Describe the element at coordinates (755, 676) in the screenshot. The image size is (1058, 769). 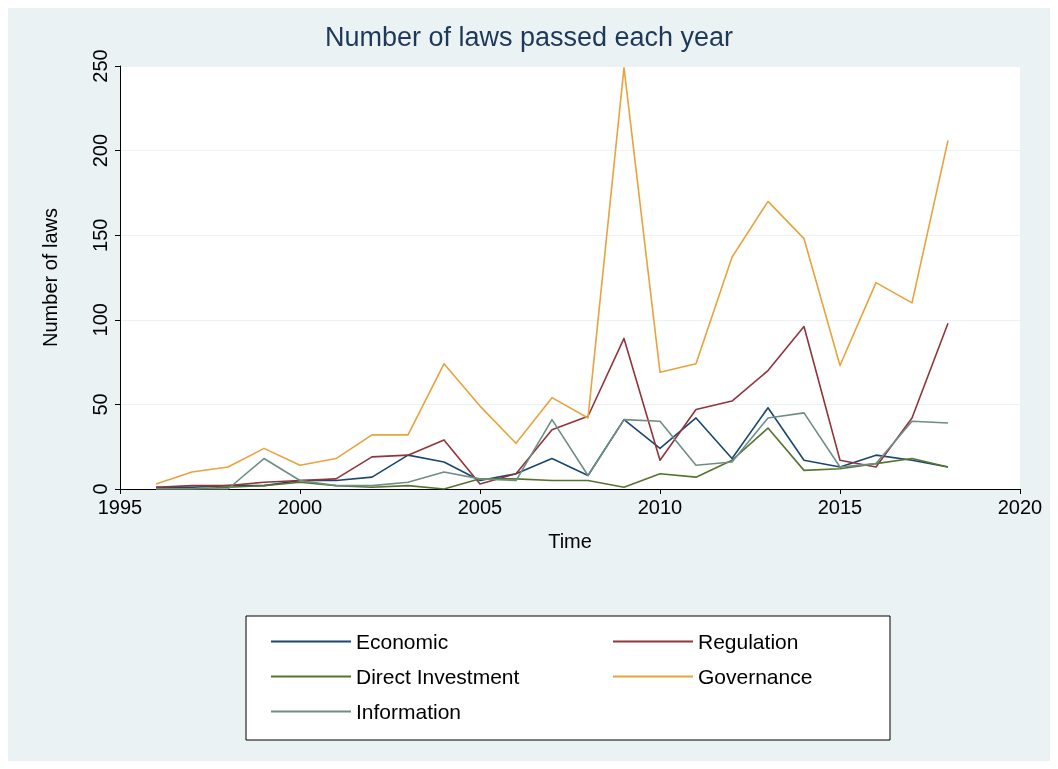
I see `legend-label: Governance` at that location.